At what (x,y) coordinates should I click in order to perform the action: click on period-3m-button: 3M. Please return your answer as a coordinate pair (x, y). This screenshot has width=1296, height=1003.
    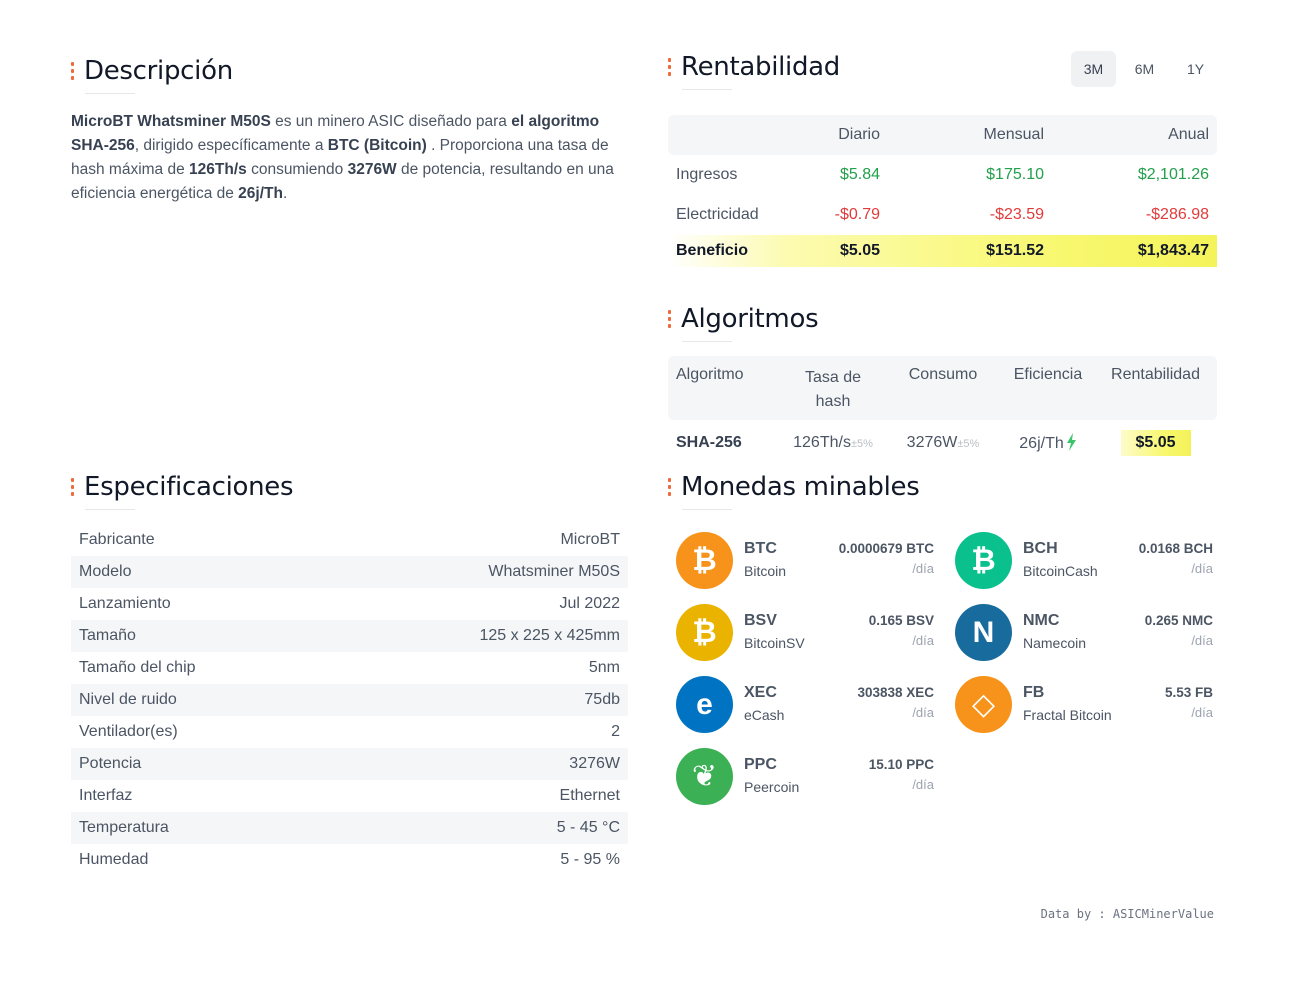
    Looking at the image, I should click on (1093, 69).